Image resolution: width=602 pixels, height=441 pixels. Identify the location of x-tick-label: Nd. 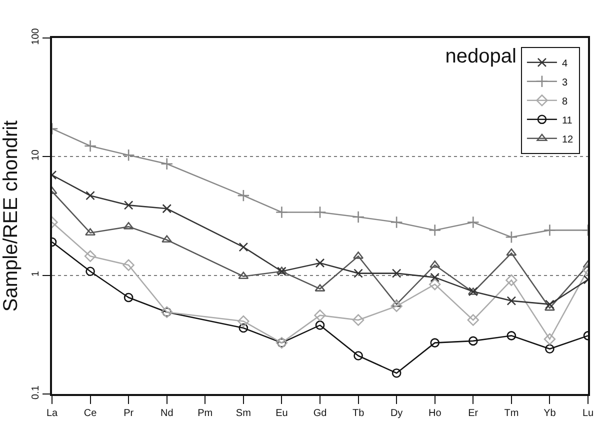
(167, 413).